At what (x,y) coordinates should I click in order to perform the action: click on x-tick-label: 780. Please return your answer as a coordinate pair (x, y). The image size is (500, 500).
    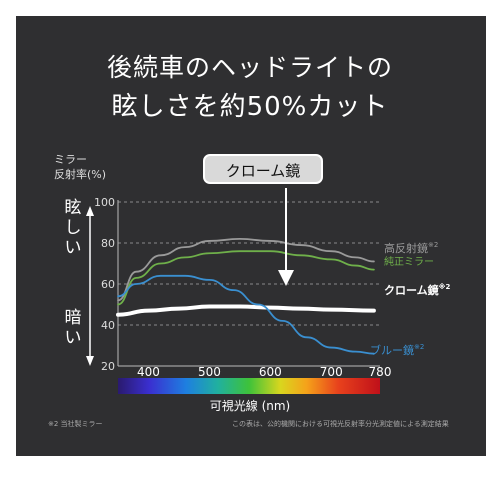
    Looking at the image, I should click on (380, 372).